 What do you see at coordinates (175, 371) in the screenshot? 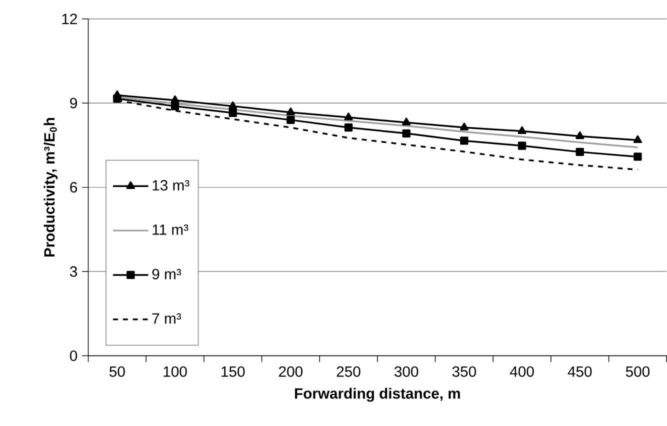
I see `x-tick-label: 100` at bounding box center [175, 371].